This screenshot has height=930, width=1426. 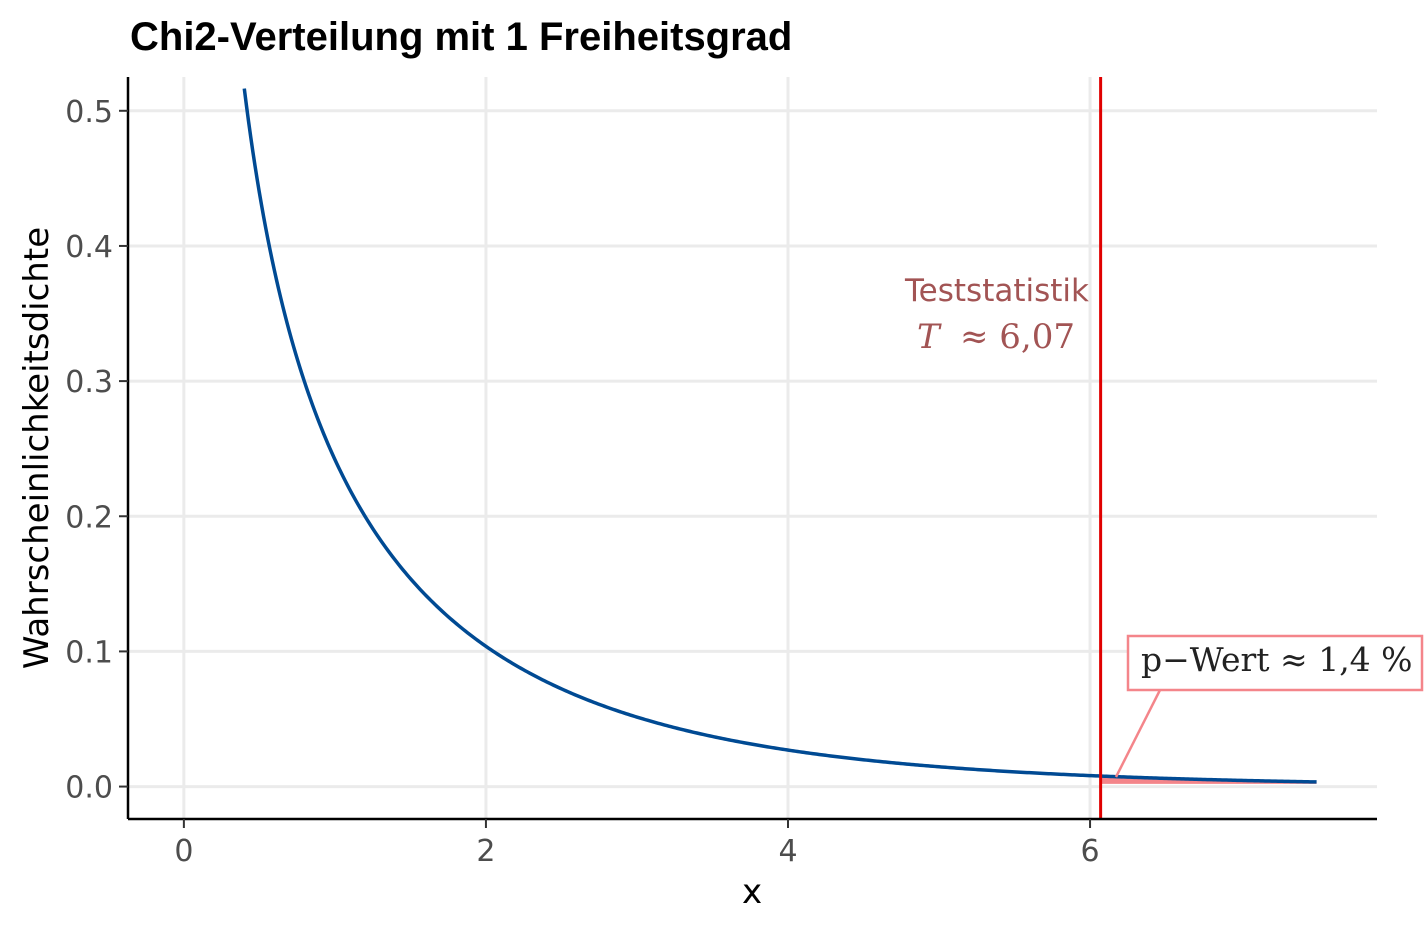 What do you see at coordinates (485, 851) in the screenshot?
I see `x-tick-label: 2` at bounding box center [485, 851].